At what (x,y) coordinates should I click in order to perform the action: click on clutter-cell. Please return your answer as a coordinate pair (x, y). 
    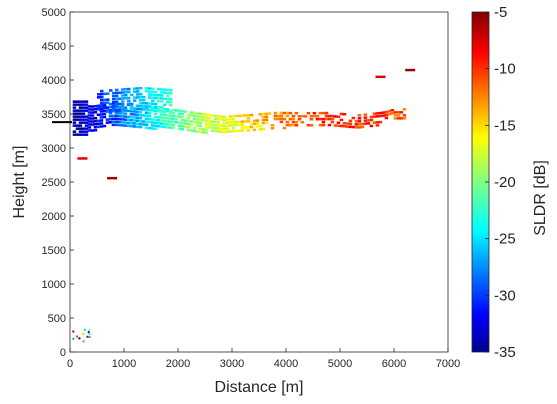
    Looking at the image, I should click on (89, 334).